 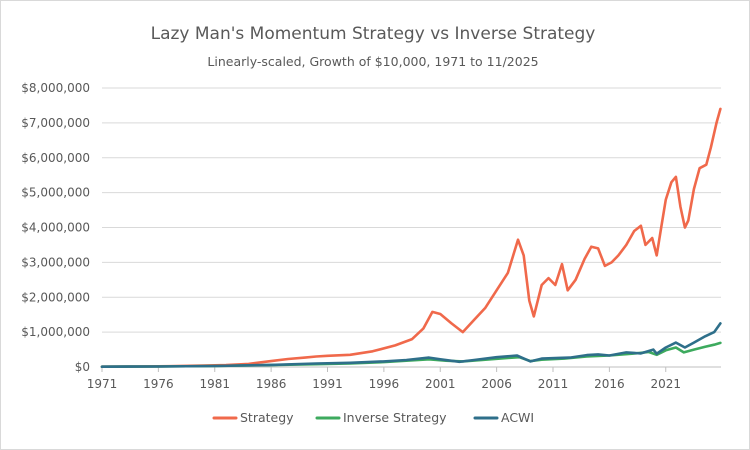 What do you see at coordinates (267, 417) in the screenshot?
I see `legend-label: Strategy` at bounding box center [267, 417].